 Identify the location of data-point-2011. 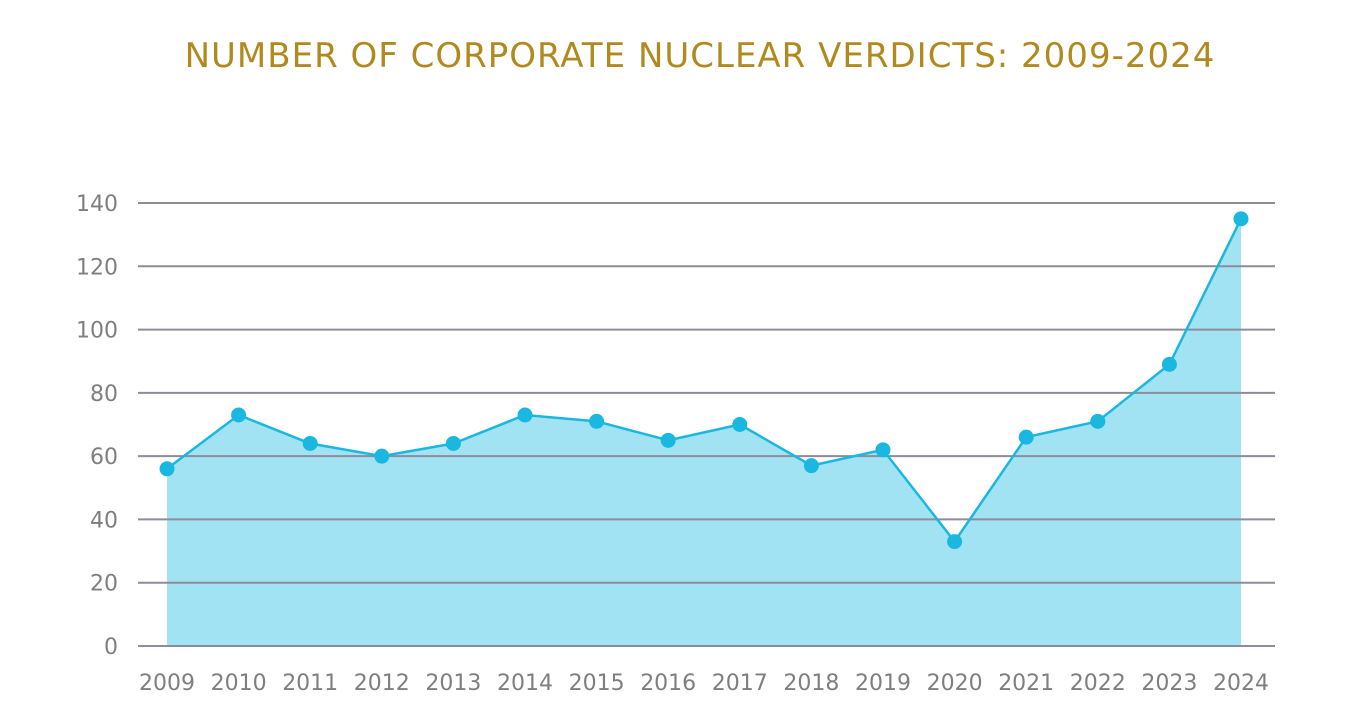
(310, 443).